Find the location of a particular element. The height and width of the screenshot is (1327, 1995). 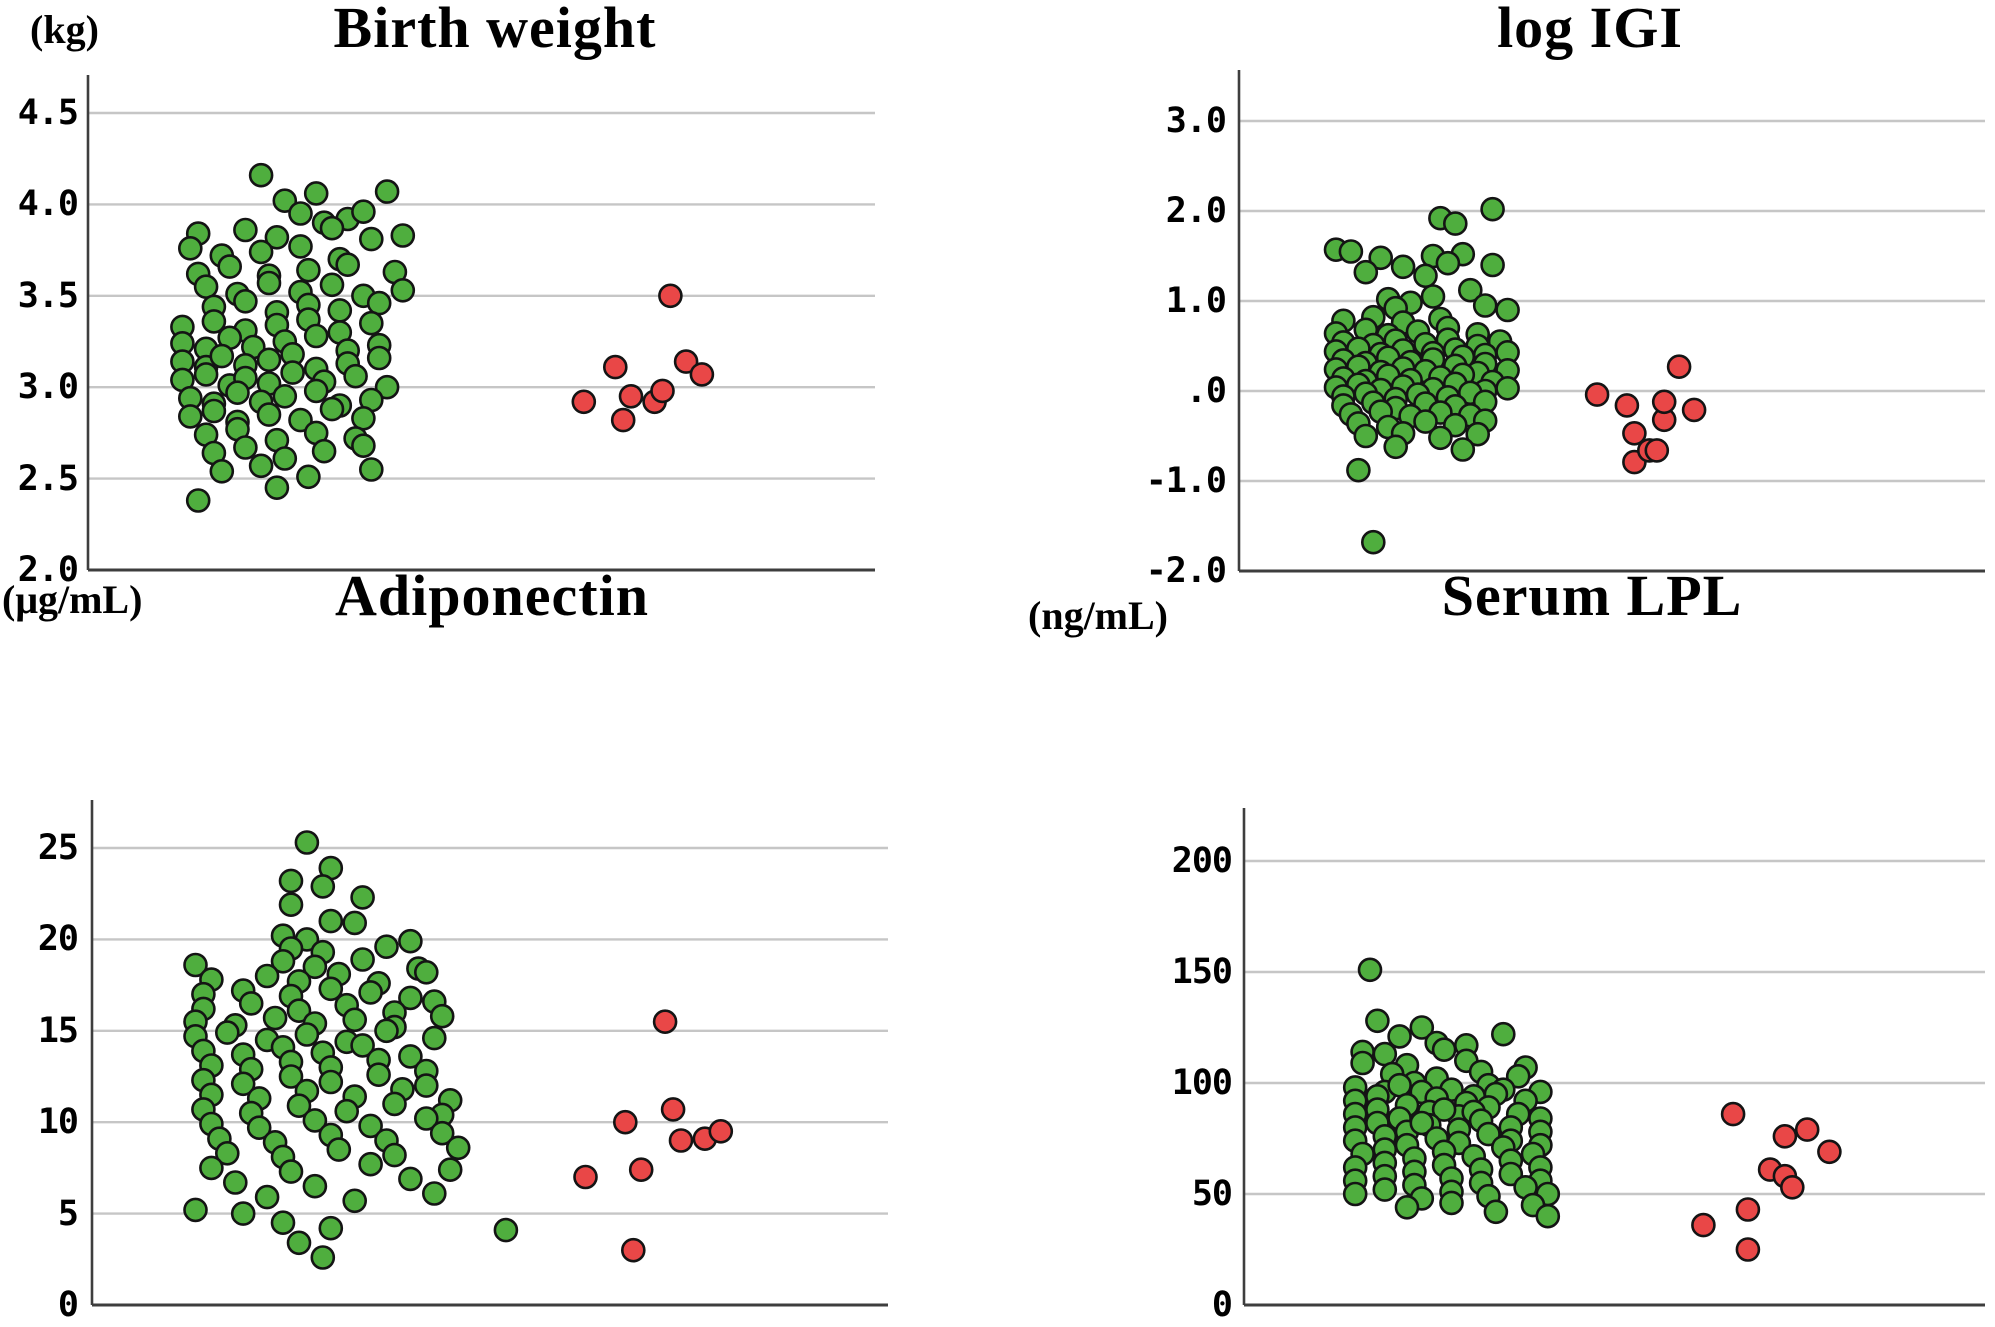

unit-label-serum-lpl: (ng/mL) is located at coordinates (1098, 615).